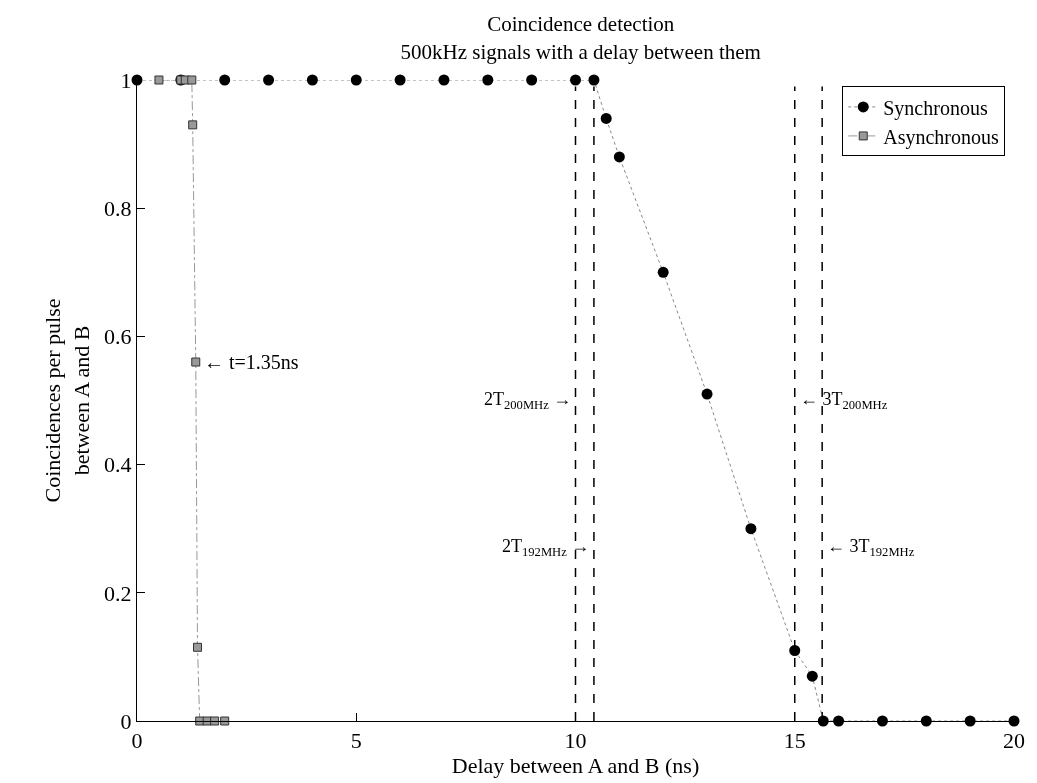 The height and width of the screenshot is (783, 1037). I want to click on y-axis-title: Coincidences per pulse between A and B, so click(67, 400).